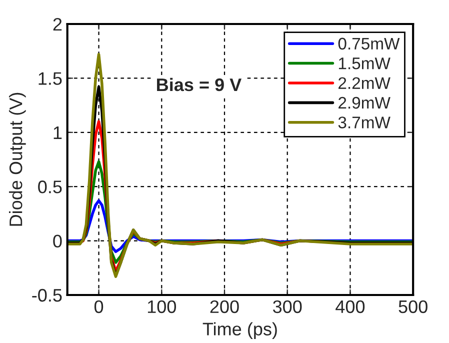 This screenshot has width=449, height=343. Describe the element at coordinates (162, 307) in the screenshot. I see `x-tick-label: 100` at that location.